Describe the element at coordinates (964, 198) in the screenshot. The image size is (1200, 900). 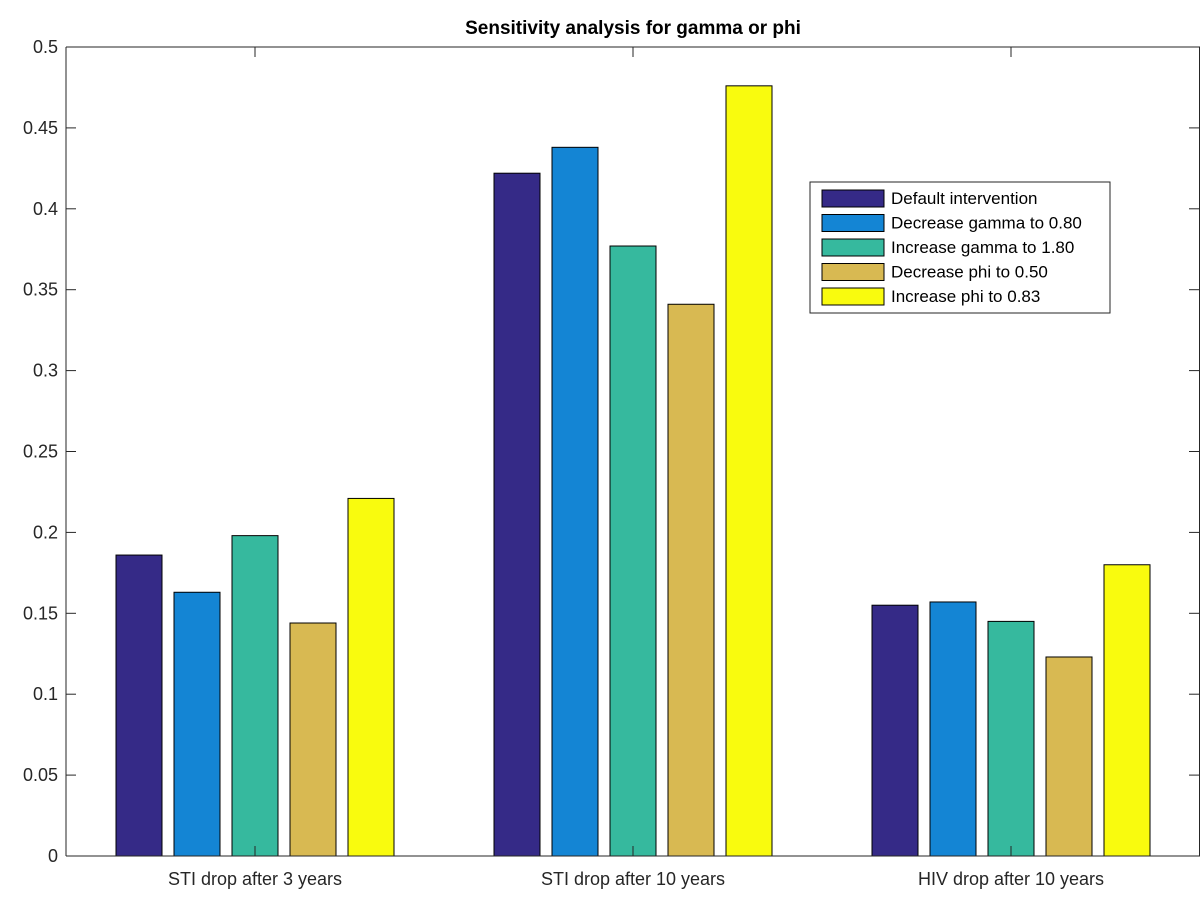
I see `legend-label: Default intervention` at that location.